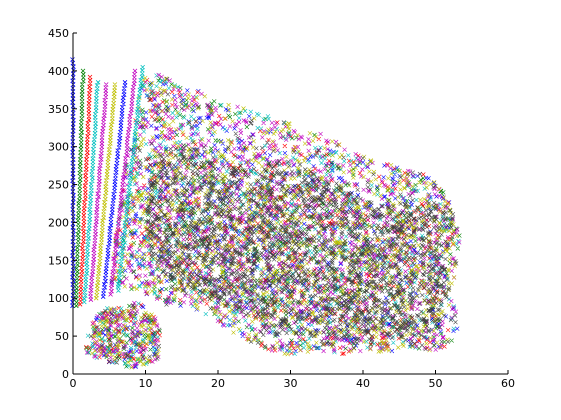 Image resolution: width=561 pixels, height=420 pixels. I want to click on x-tick-label: 60, so click(508, 383).